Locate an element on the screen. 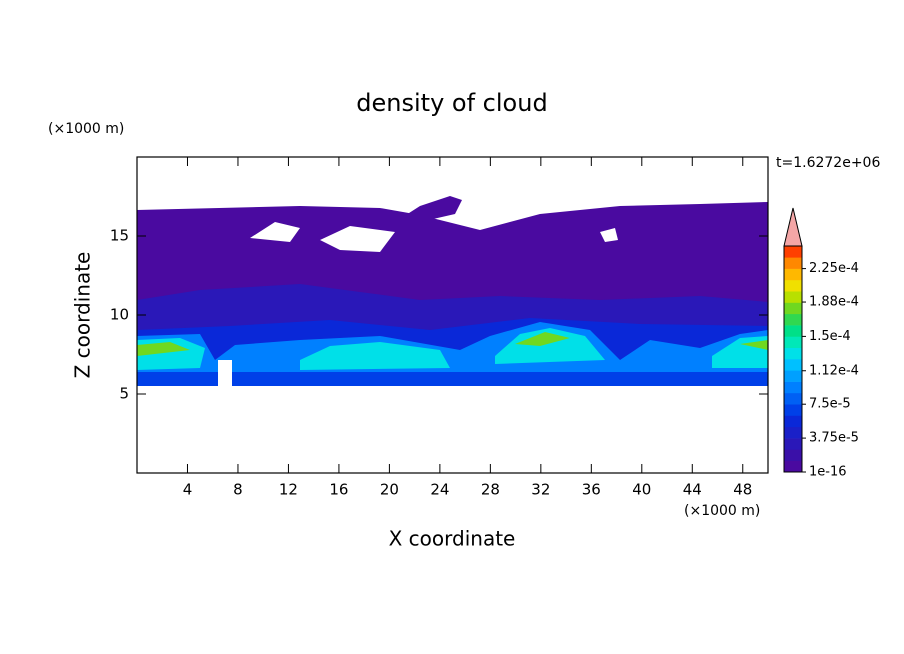  y-axis-label: Z coordinate is located at coordinates (83, 315).